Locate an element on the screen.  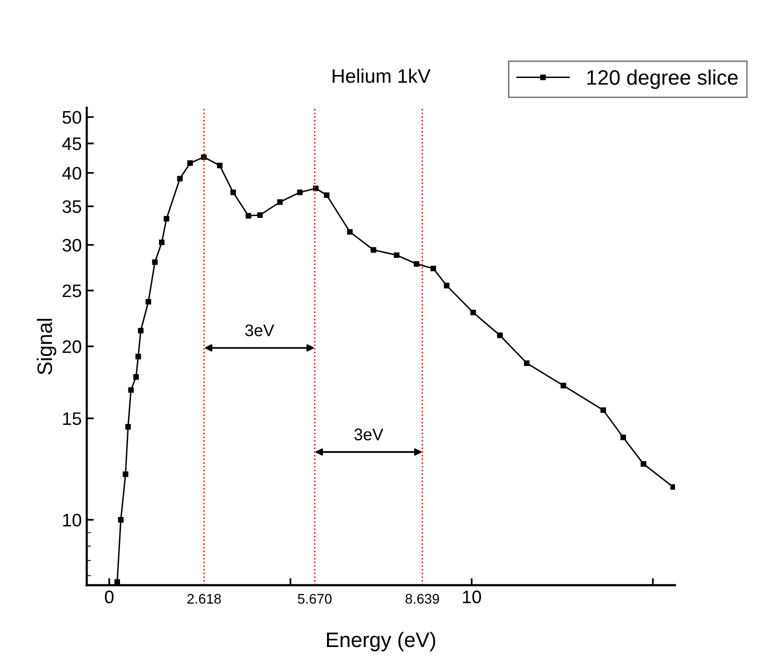
y-tick-label: 40 is located at coordinates (72, 173).